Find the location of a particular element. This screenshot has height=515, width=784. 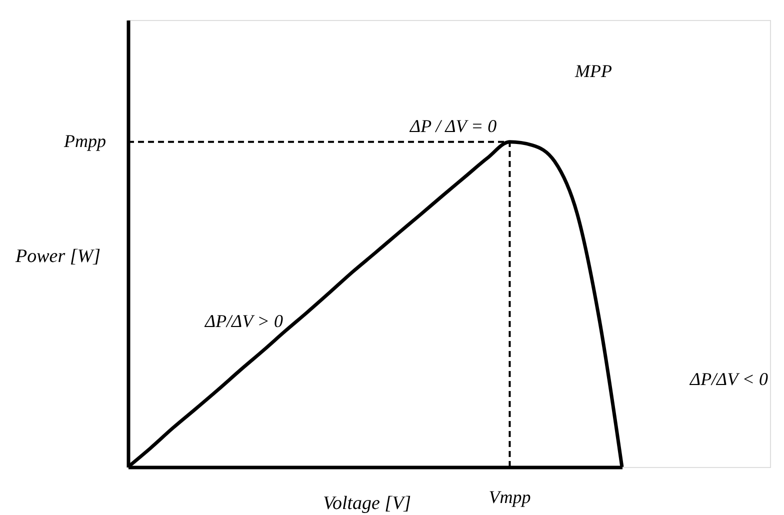

y-axis-title: Power [W] is located at coordinates (57, 256).